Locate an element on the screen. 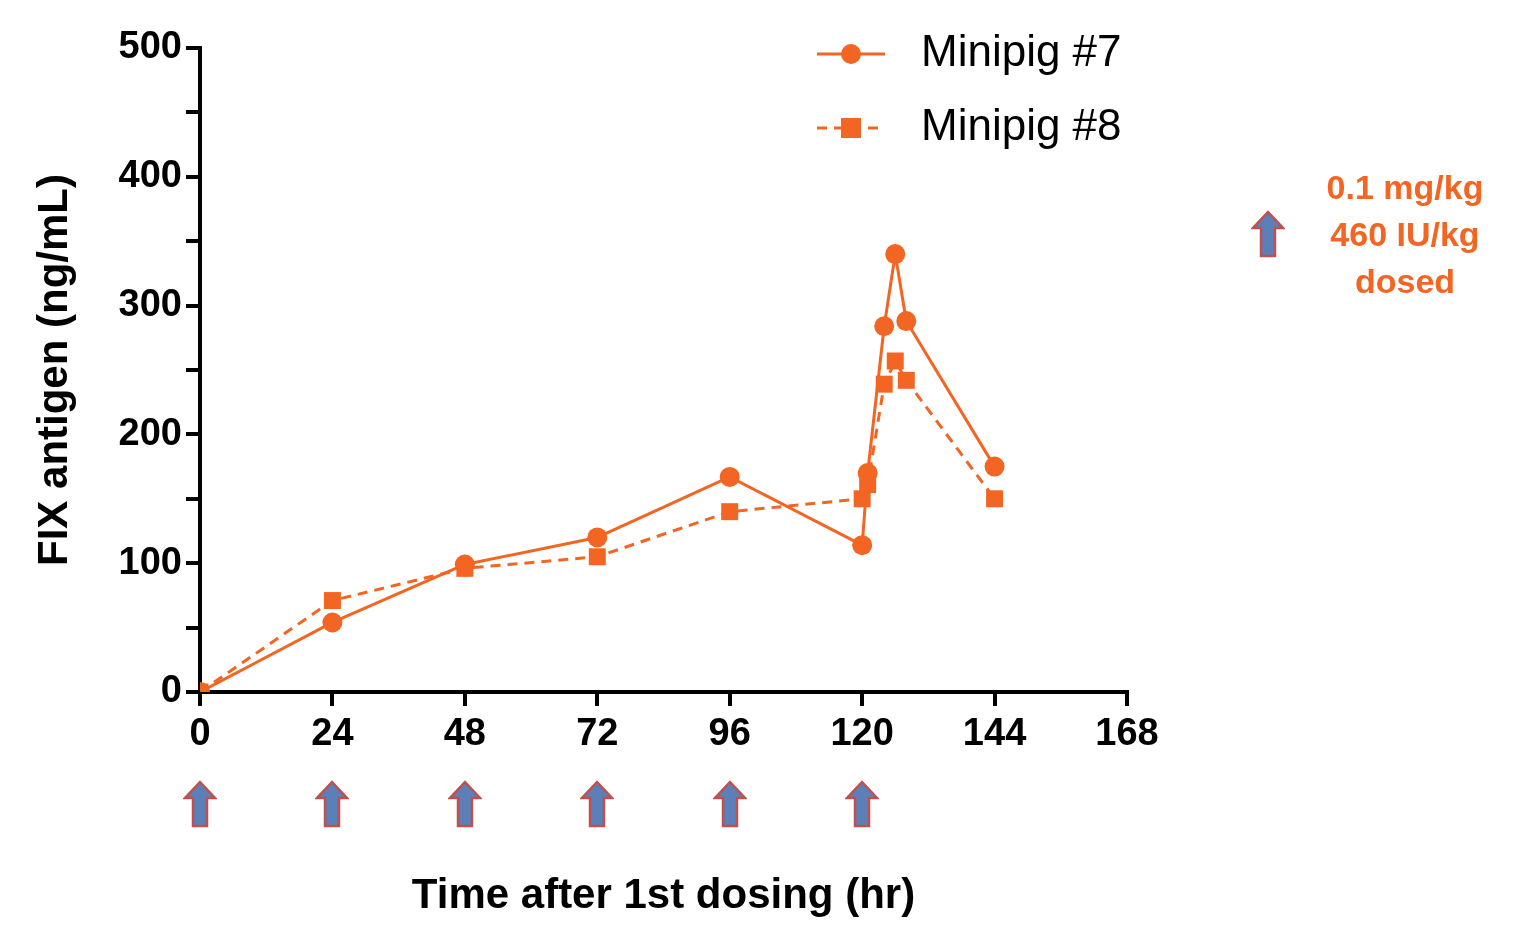  x-tick-label: 96 is located at coordinates (729, 732).